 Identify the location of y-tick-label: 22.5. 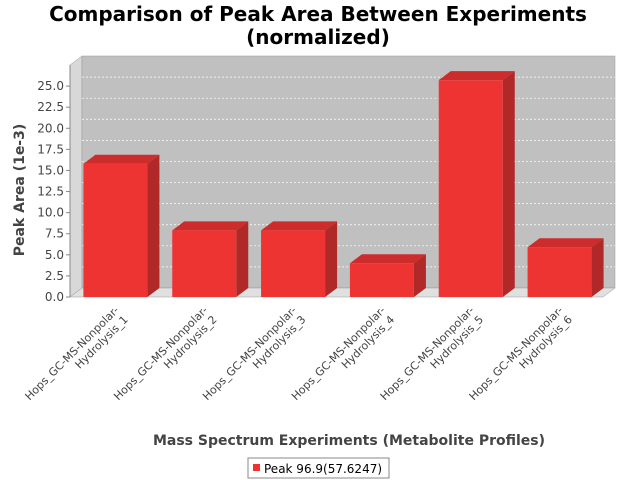
(50, 107).